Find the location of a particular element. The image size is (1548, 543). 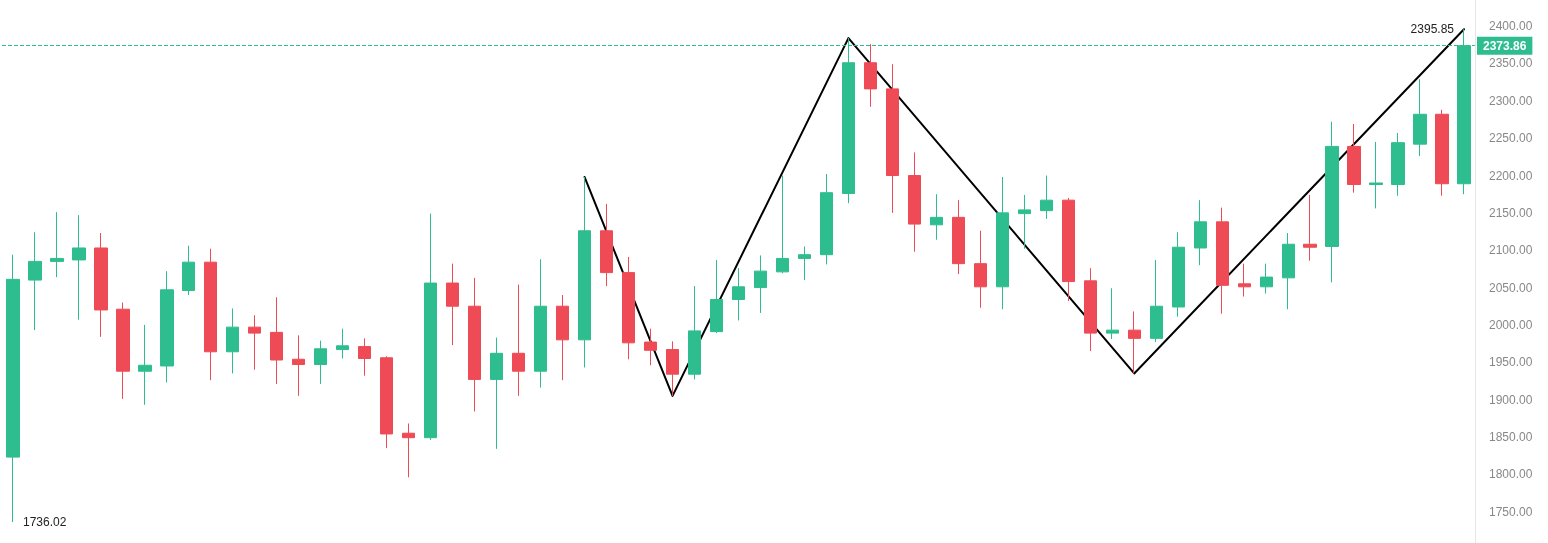

y-tick-label: 2150.00 is located at coordinates (1511, 212).